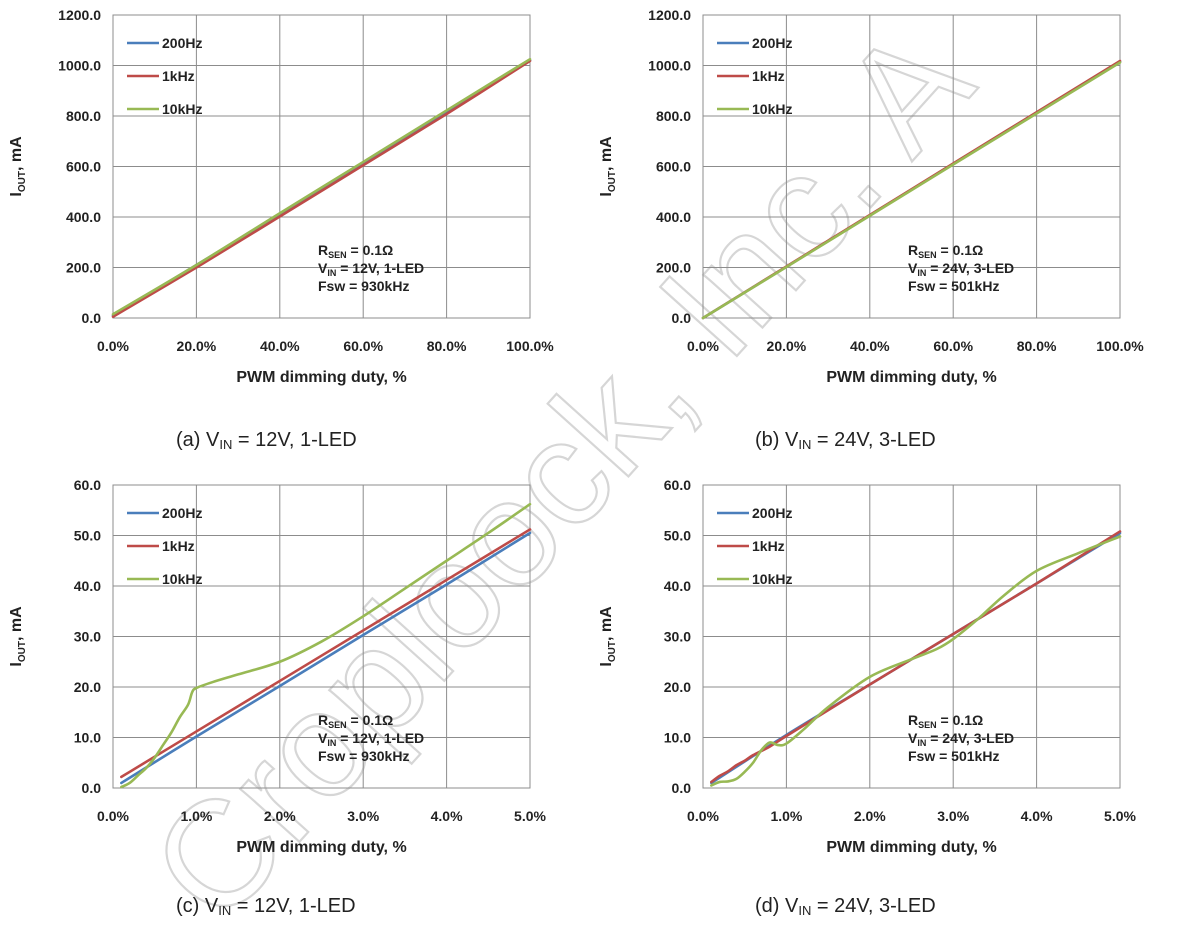 Image resolution: width=1180 pixels, height=939 pixels. Describe the element at coordinates (363, 756) in the screenshot. I see `annotation-fsw: Fsw = 930kHz` at that location.